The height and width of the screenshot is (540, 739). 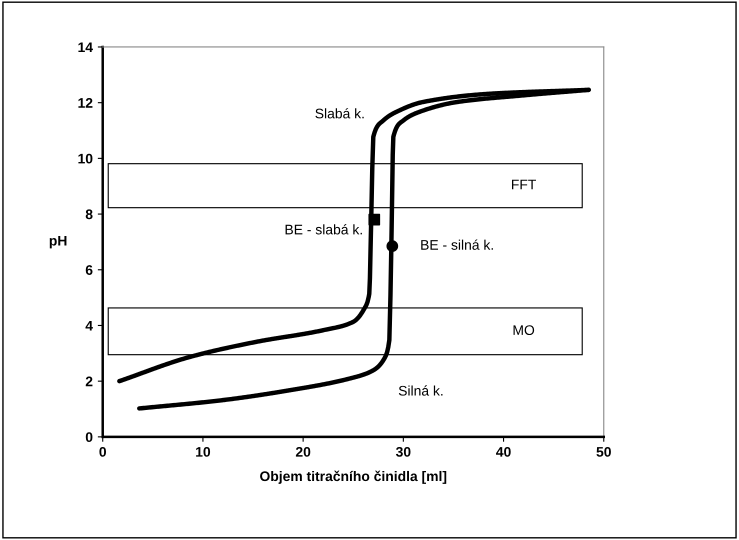 What do you see at coordinates (58, 242) in the screenshot?
I see `y-axis-title: pH` at bounding box center [58, 242].